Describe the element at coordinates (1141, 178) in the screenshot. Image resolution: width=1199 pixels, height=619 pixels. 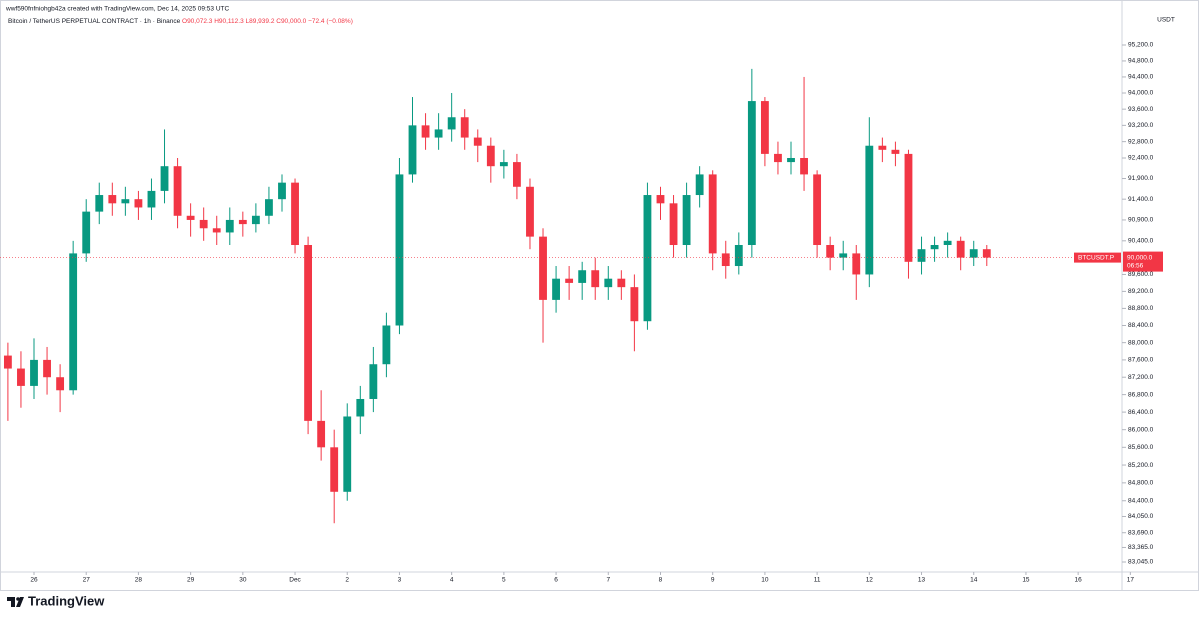
I see `y-tick-label: 91,900.0` at that location.